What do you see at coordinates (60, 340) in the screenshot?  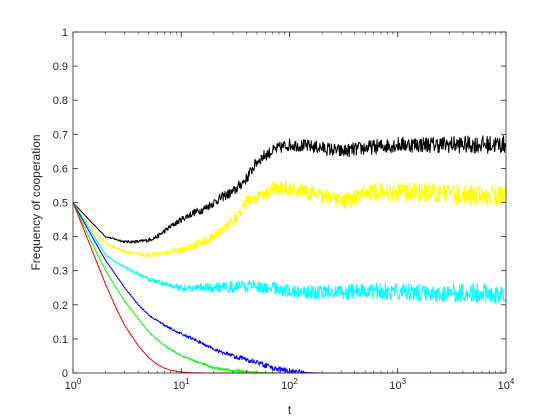 I see `y-tick-label: 0.1` at bounding box center [60, 340].